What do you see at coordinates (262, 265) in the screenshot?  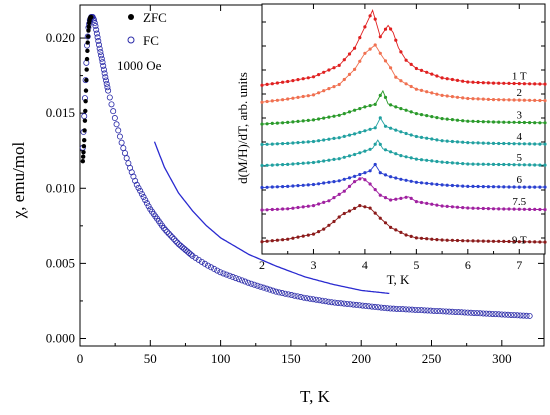 I see `inset-x-tick-label: 2` at bounding box center [262, 265].